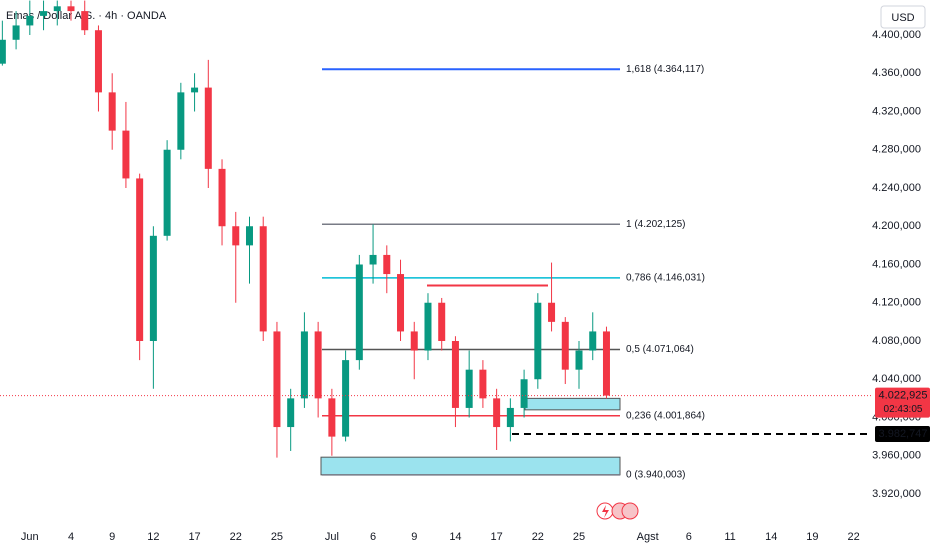 The width and height of the screenshot is (932, 550). What do you see at coordinates (729, 537) in the screenshot?
I see `x-tick-label: 11` at bounding box center [729, 537].